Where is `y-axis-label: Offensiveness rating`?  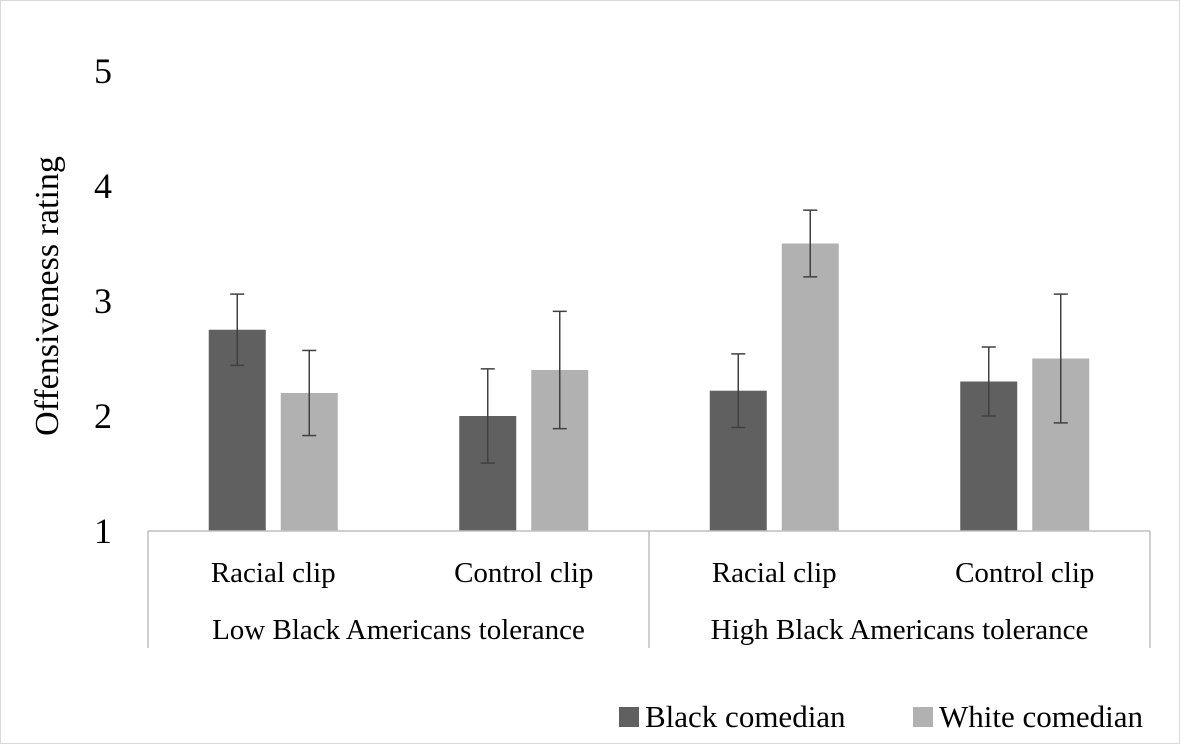 y-axis-label: Offensiveness rating is located at coordinates (47, 296).